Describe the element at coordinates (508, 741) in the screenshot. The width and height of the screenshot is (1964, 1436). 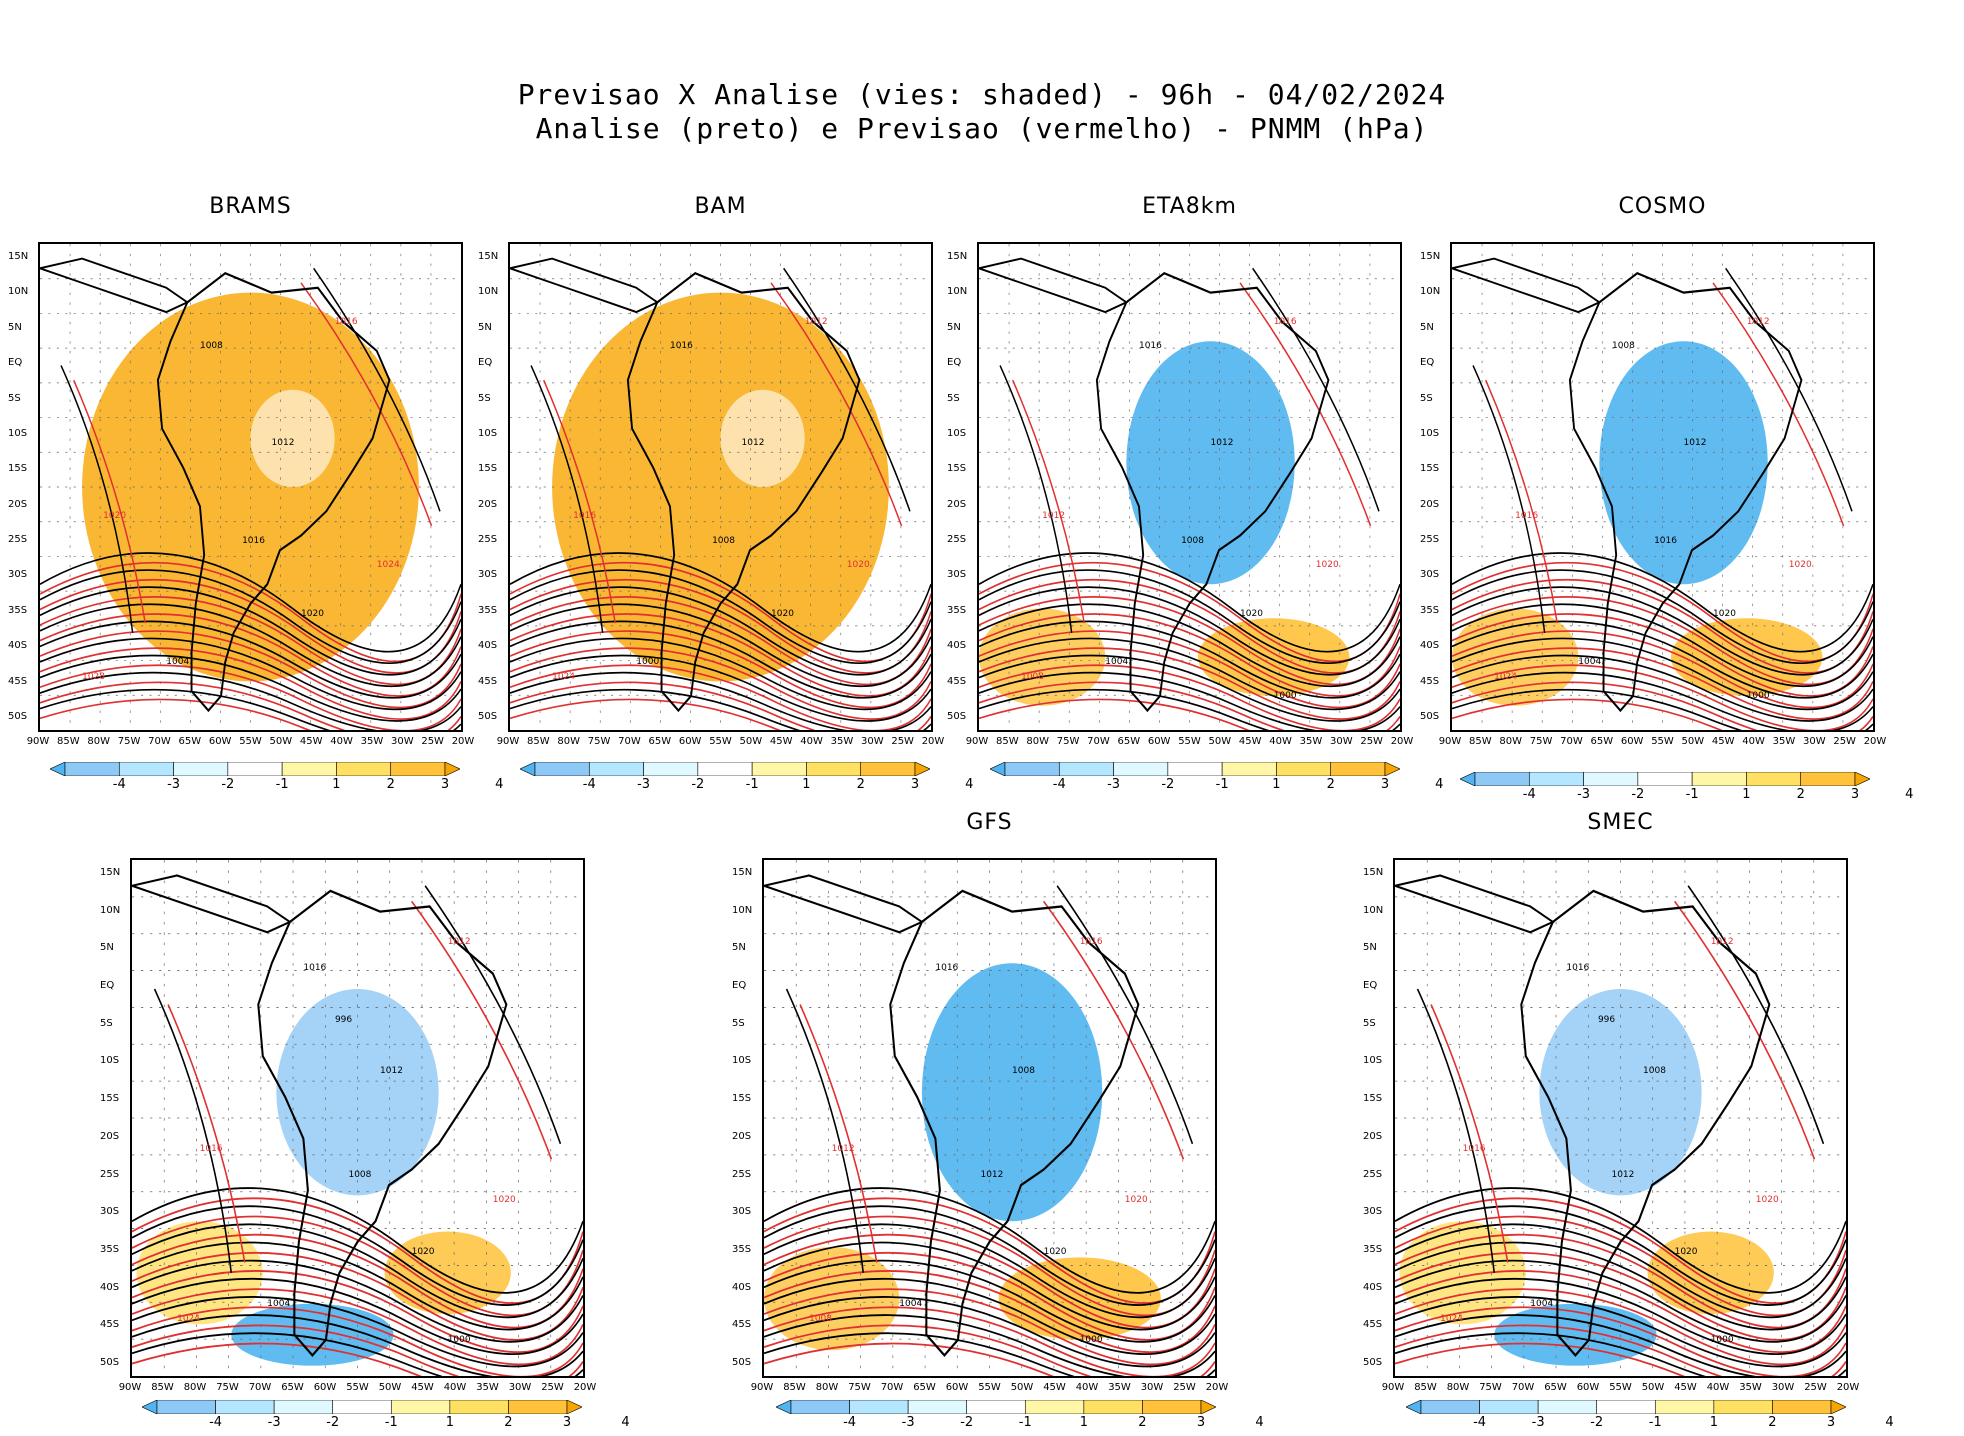
I see `longitude-label: 90W` at that location.